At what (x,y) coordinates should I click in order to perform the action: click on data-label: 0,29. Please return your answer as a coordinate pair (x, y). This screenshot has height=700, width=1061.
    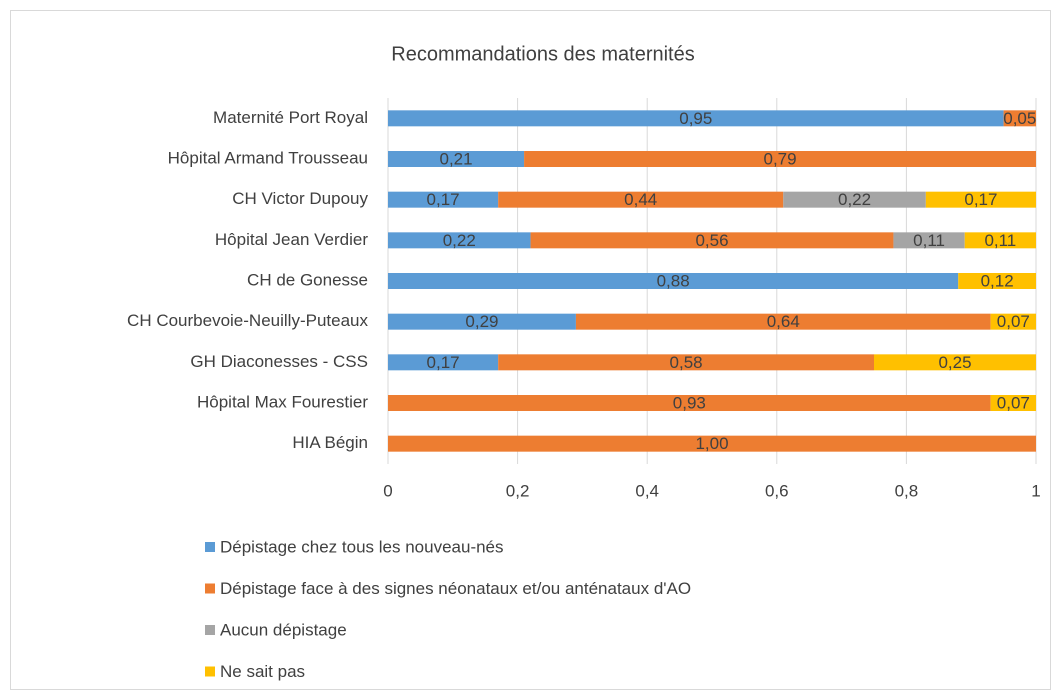
    Looking at the image, I should click on (481, 321).